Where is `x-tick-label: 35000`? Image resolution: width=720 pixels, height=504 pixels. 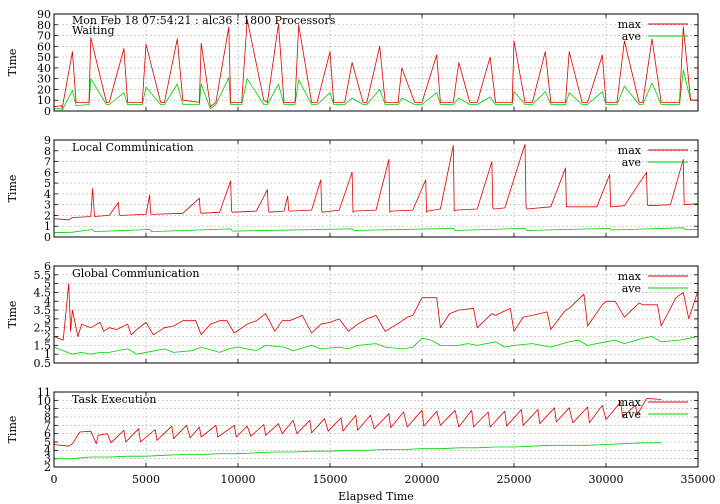
x-tick-label: 35000 is located at coordinates (698, 479).